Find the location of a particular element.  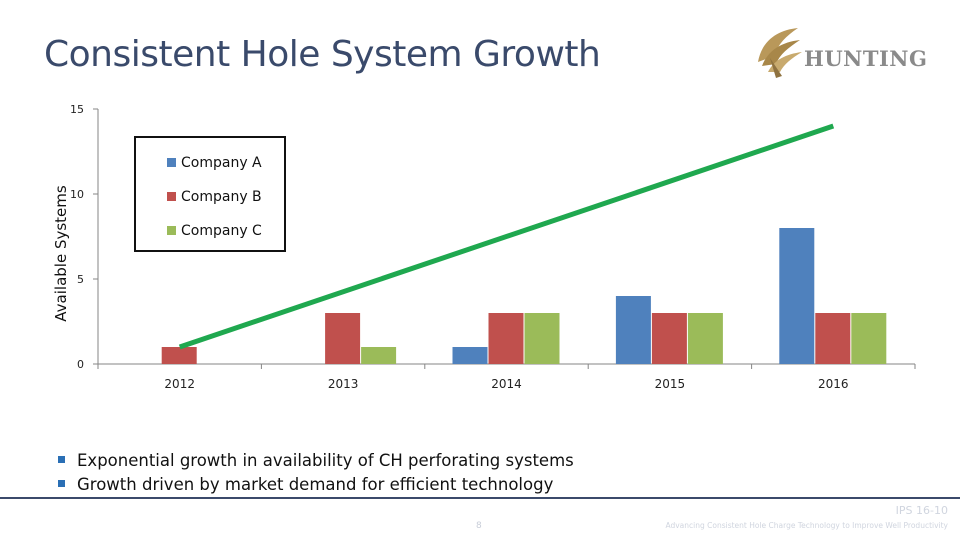

x-tick-label: 2015 is located at coordinates (670, 384).